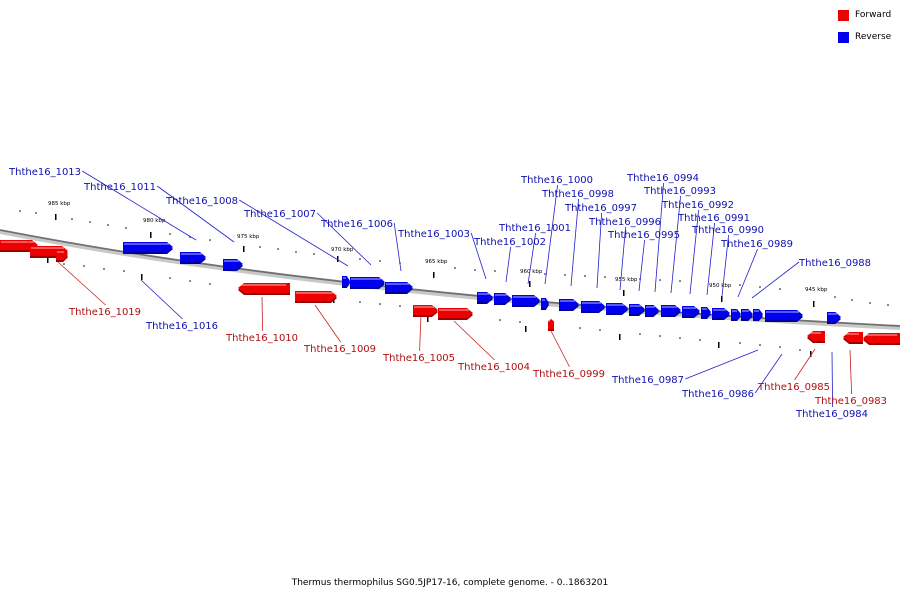 The height and width of the screenshot is (600, 900). I want to click on gene-label: Ththe16_0989, so click(756, 244).